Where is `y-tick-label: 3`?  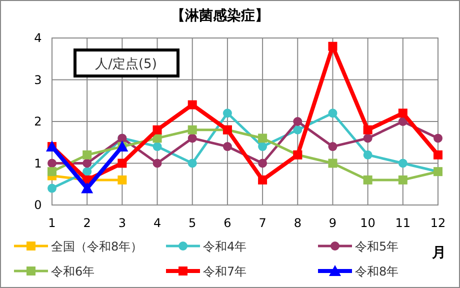
y-tick-label: 3 is located at coordinates (38, 79).